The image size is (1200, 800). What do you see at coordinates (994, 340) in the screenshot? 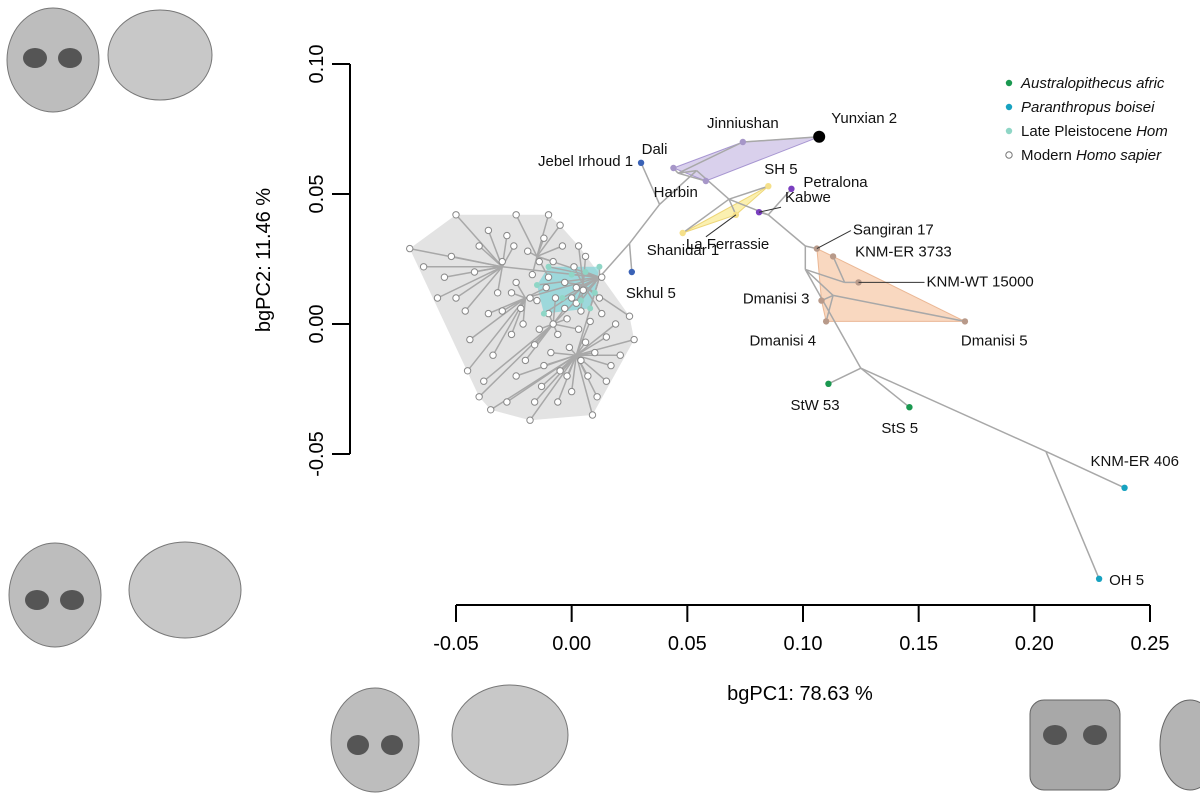
I see `specimen-label-dmanisi-5: Dmanisi 5` at bounding box center [994, 340].